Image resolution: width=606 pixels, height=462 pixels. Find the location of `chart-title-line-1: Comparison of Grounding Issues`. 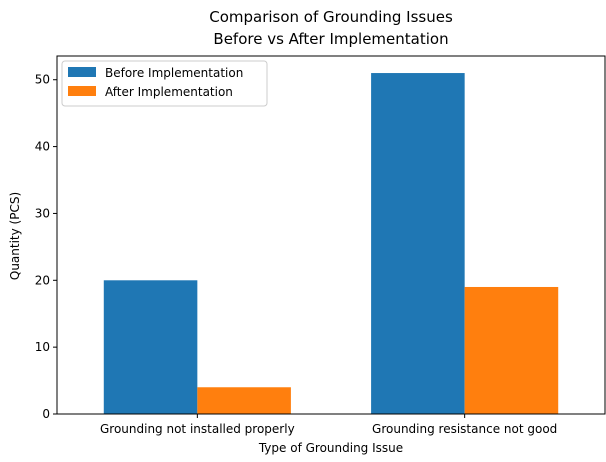

chart-title-line-1: Comparison of Grounding Issues is located at coordinates (331, 17).